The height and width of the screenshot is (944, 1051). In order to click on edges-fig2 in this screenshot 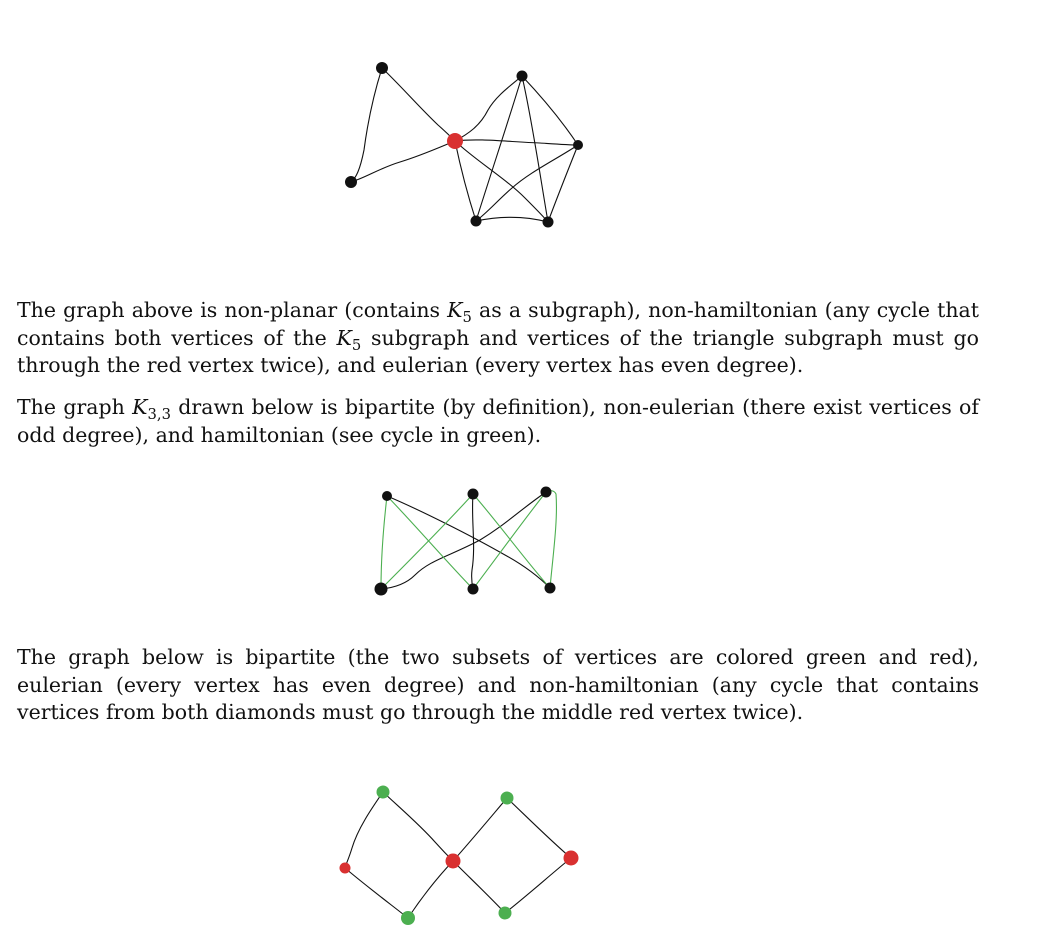, I will do `click(468, 540)`.